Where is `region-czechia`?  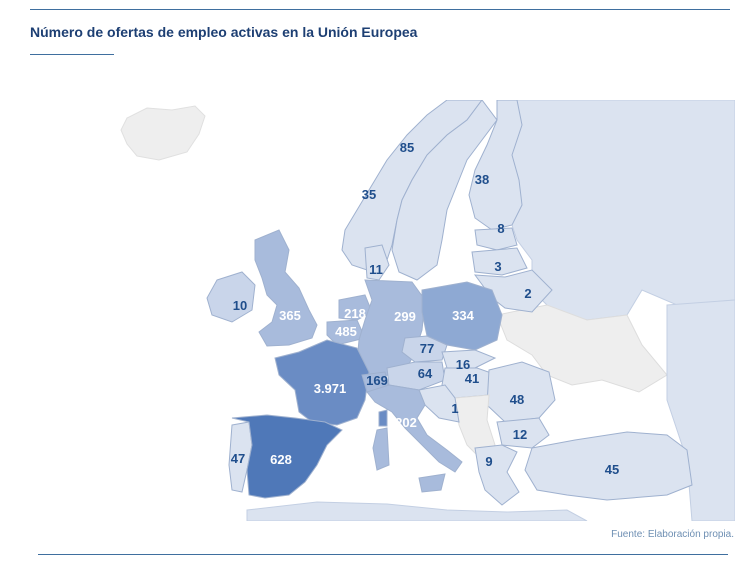 region-czechia is located at coordinates (424, 349).